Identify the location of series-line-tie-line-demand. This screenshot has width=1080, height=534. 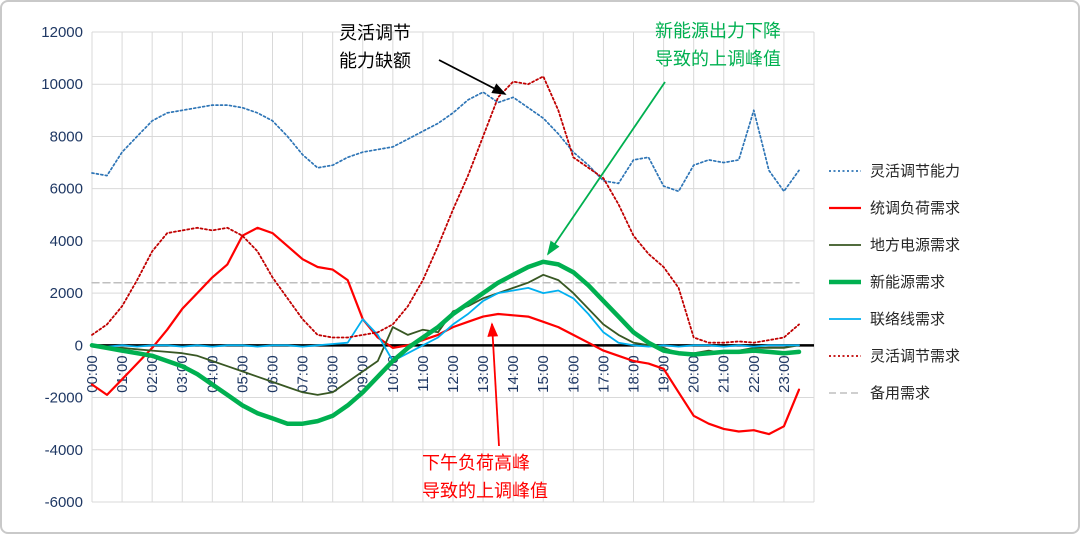
(445, 324).